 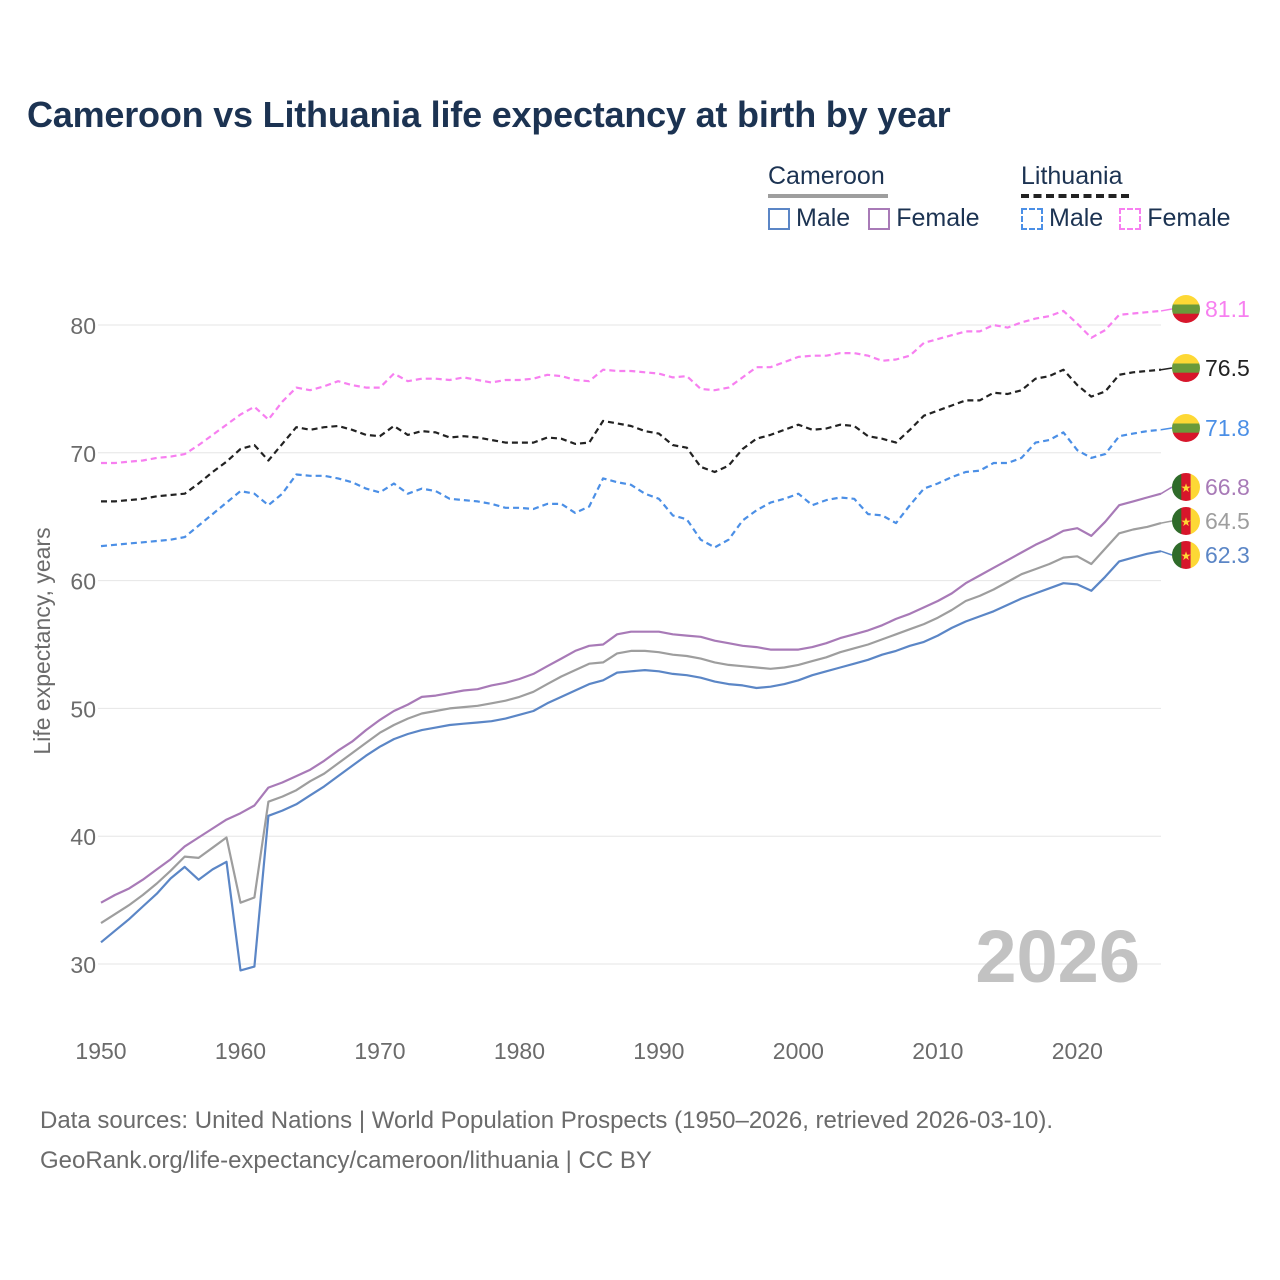 What do you see at coordinates (83, 709) in the screenshot?
I see `y-tick-label: 50` at bounding box center [83, 709].